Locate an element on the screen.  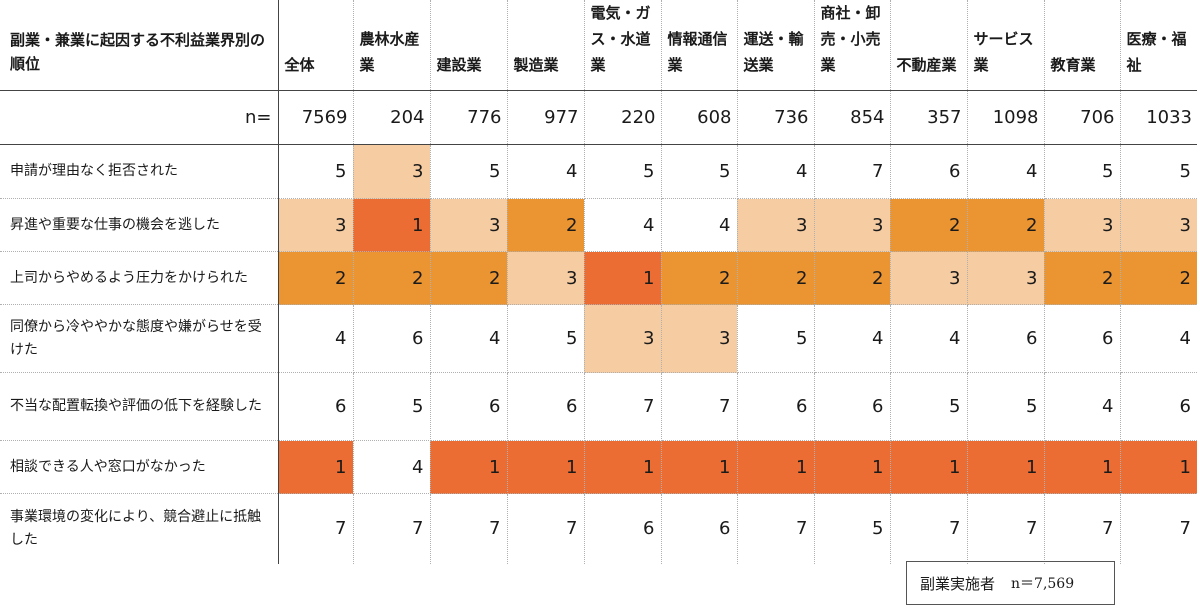
table-row: 事業環境の変化により、競合避止に抵触した 7 7 7 7 6 6 7 5 7 7 7 7 is located at coordinates (598, 528).